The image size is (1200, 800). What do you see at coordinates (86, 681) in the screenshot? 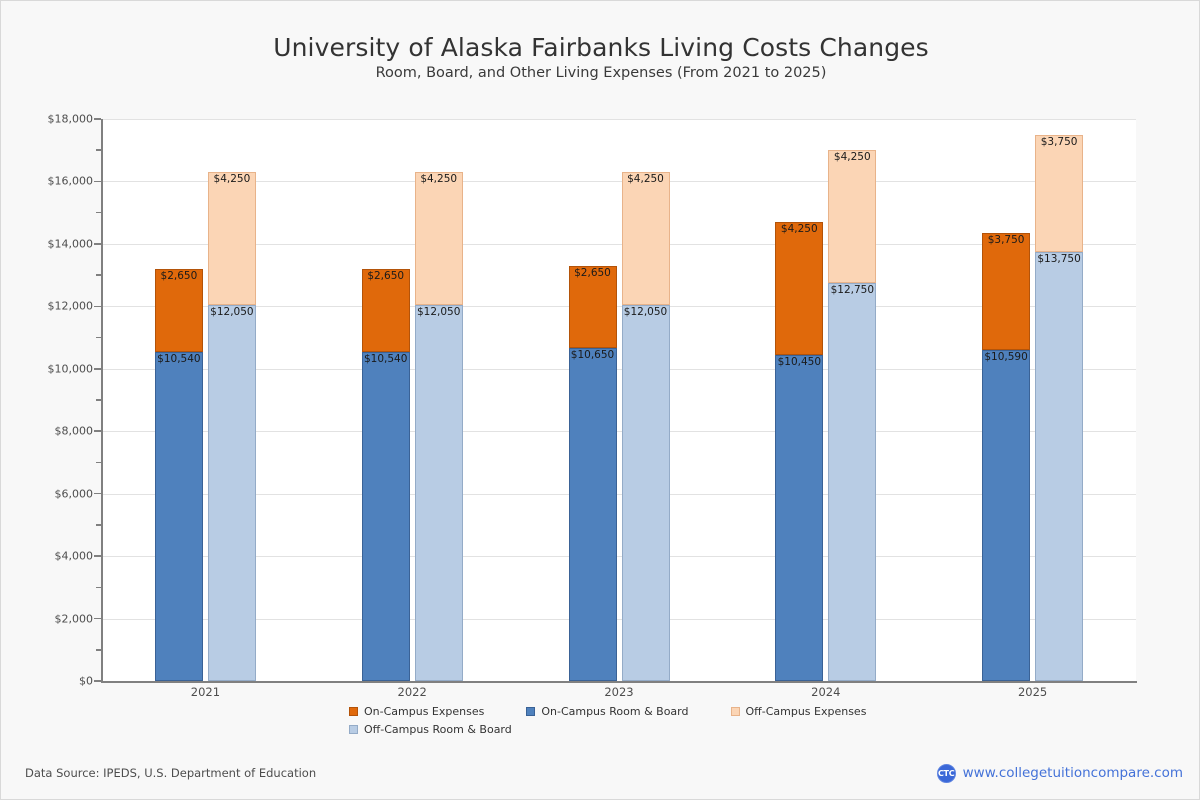
I see `y-axis-tick-label: $0` at bounding box center [86, 681].